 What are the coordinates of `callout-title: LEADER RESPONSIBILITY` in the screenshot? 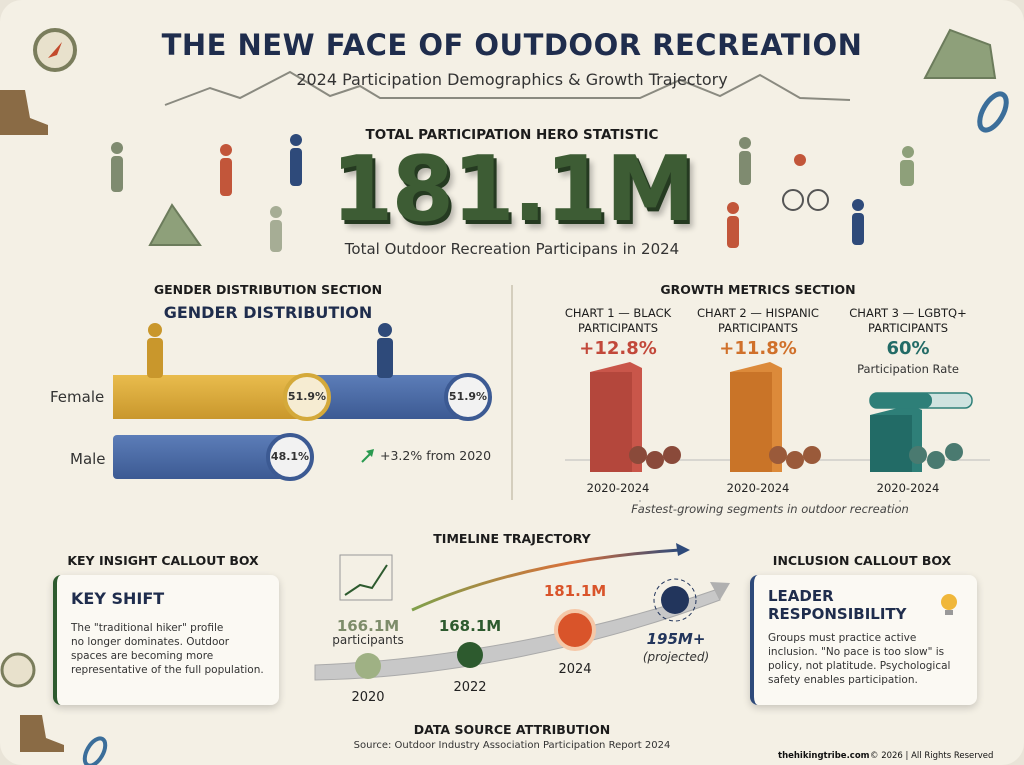 It's located at (837, 605).